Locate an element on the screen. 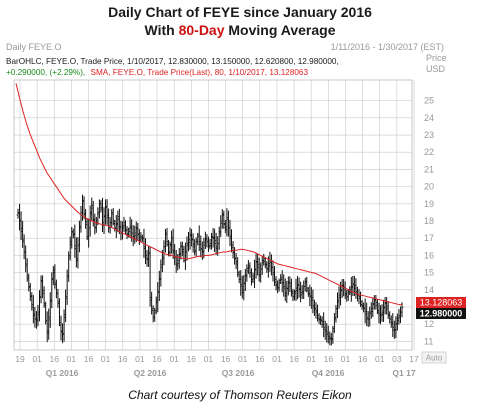 The image size is (480, 412). title-suffix: Moving Average is located at coordinates (280, 30).